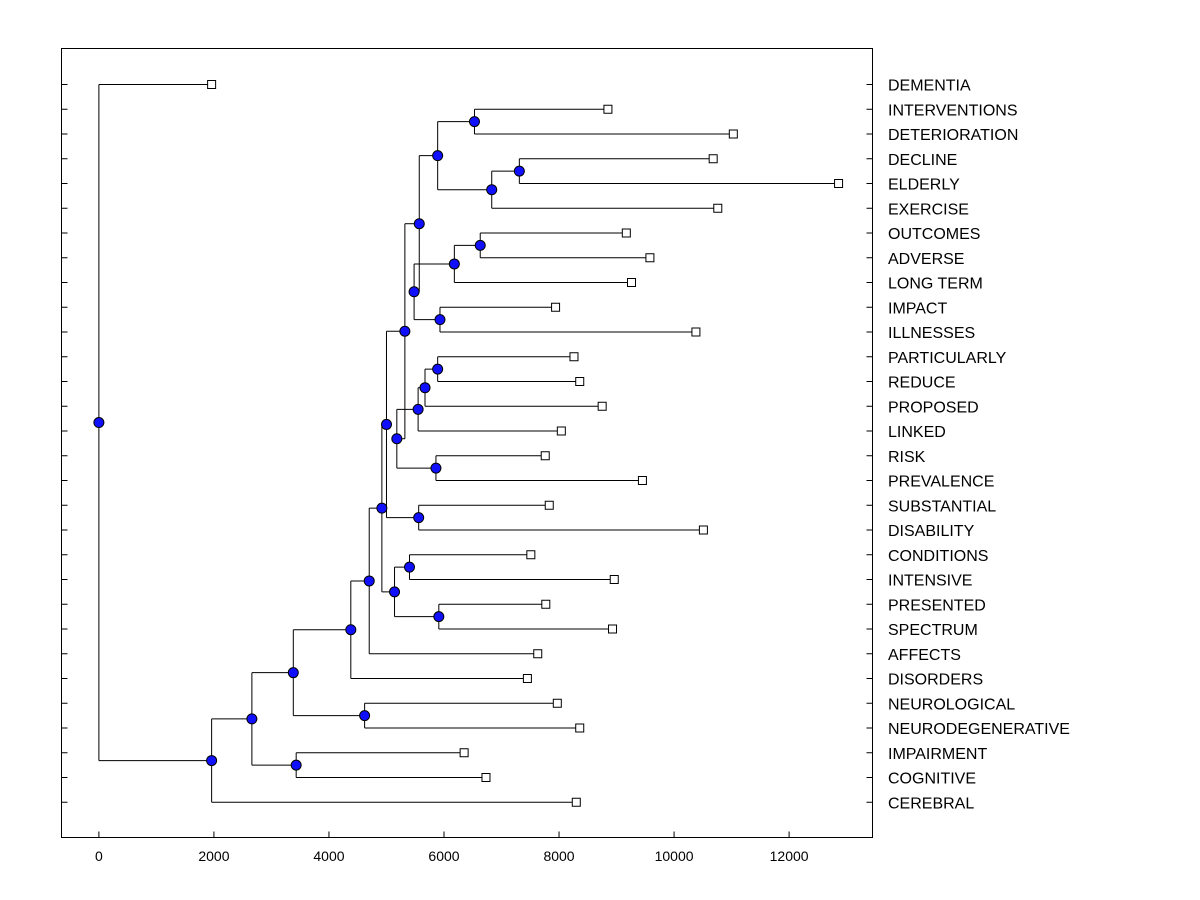 This screenshot has width=1200, height=900. What do you see at coordinates (558, 856) in the screenshot?
I see `x-tick-label-8000: 8000` at bounding box center [558, 856].